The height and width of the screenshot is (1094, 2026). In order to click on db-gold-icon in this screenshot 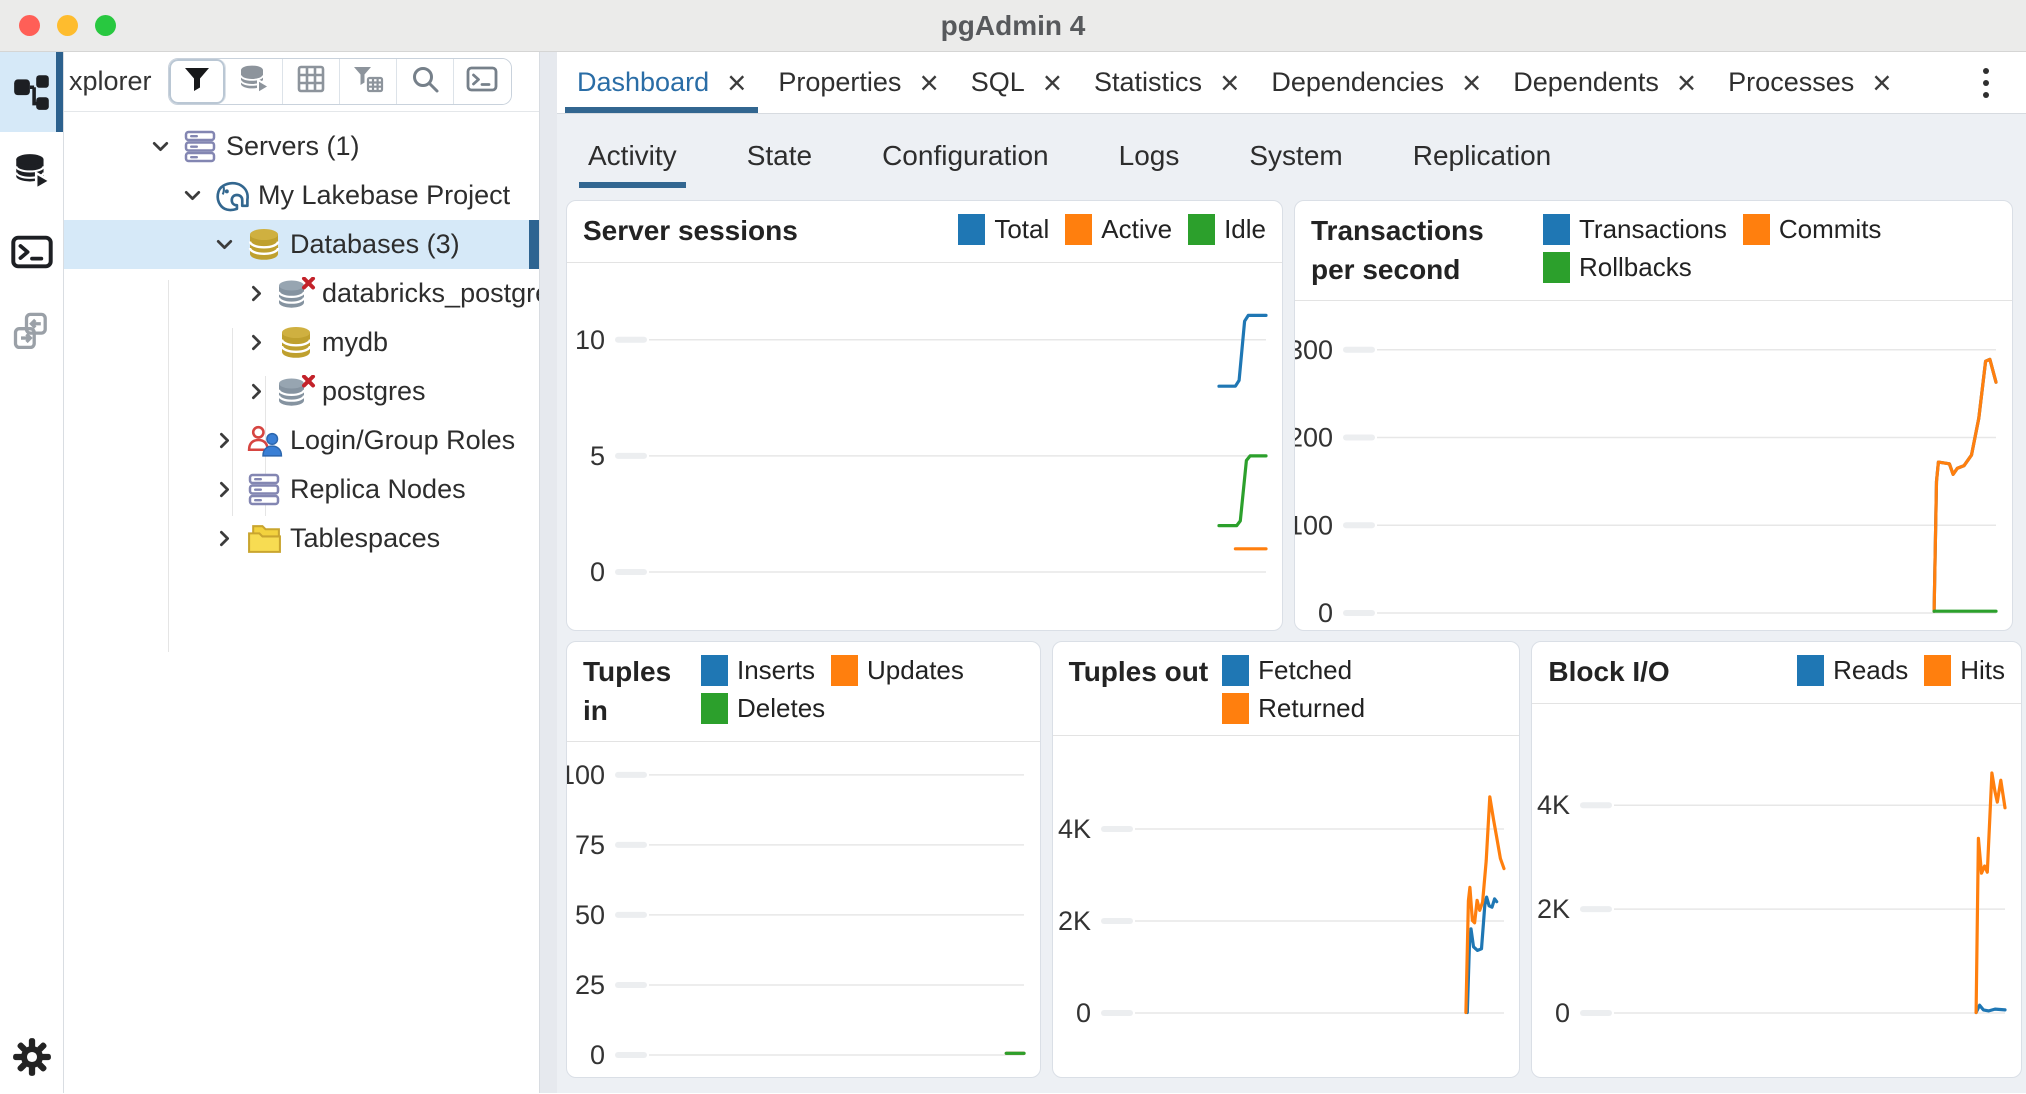, I will do `click(296, 342)`.